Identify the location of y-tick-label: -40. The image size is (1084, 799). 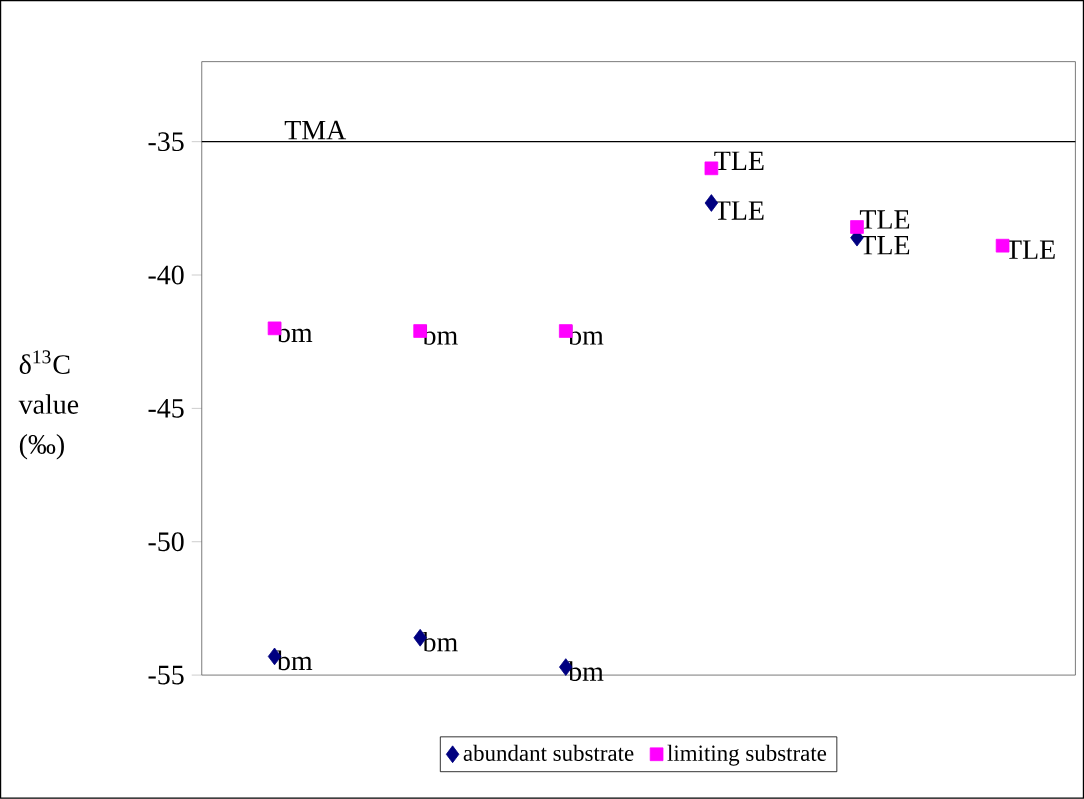
(166, 275).